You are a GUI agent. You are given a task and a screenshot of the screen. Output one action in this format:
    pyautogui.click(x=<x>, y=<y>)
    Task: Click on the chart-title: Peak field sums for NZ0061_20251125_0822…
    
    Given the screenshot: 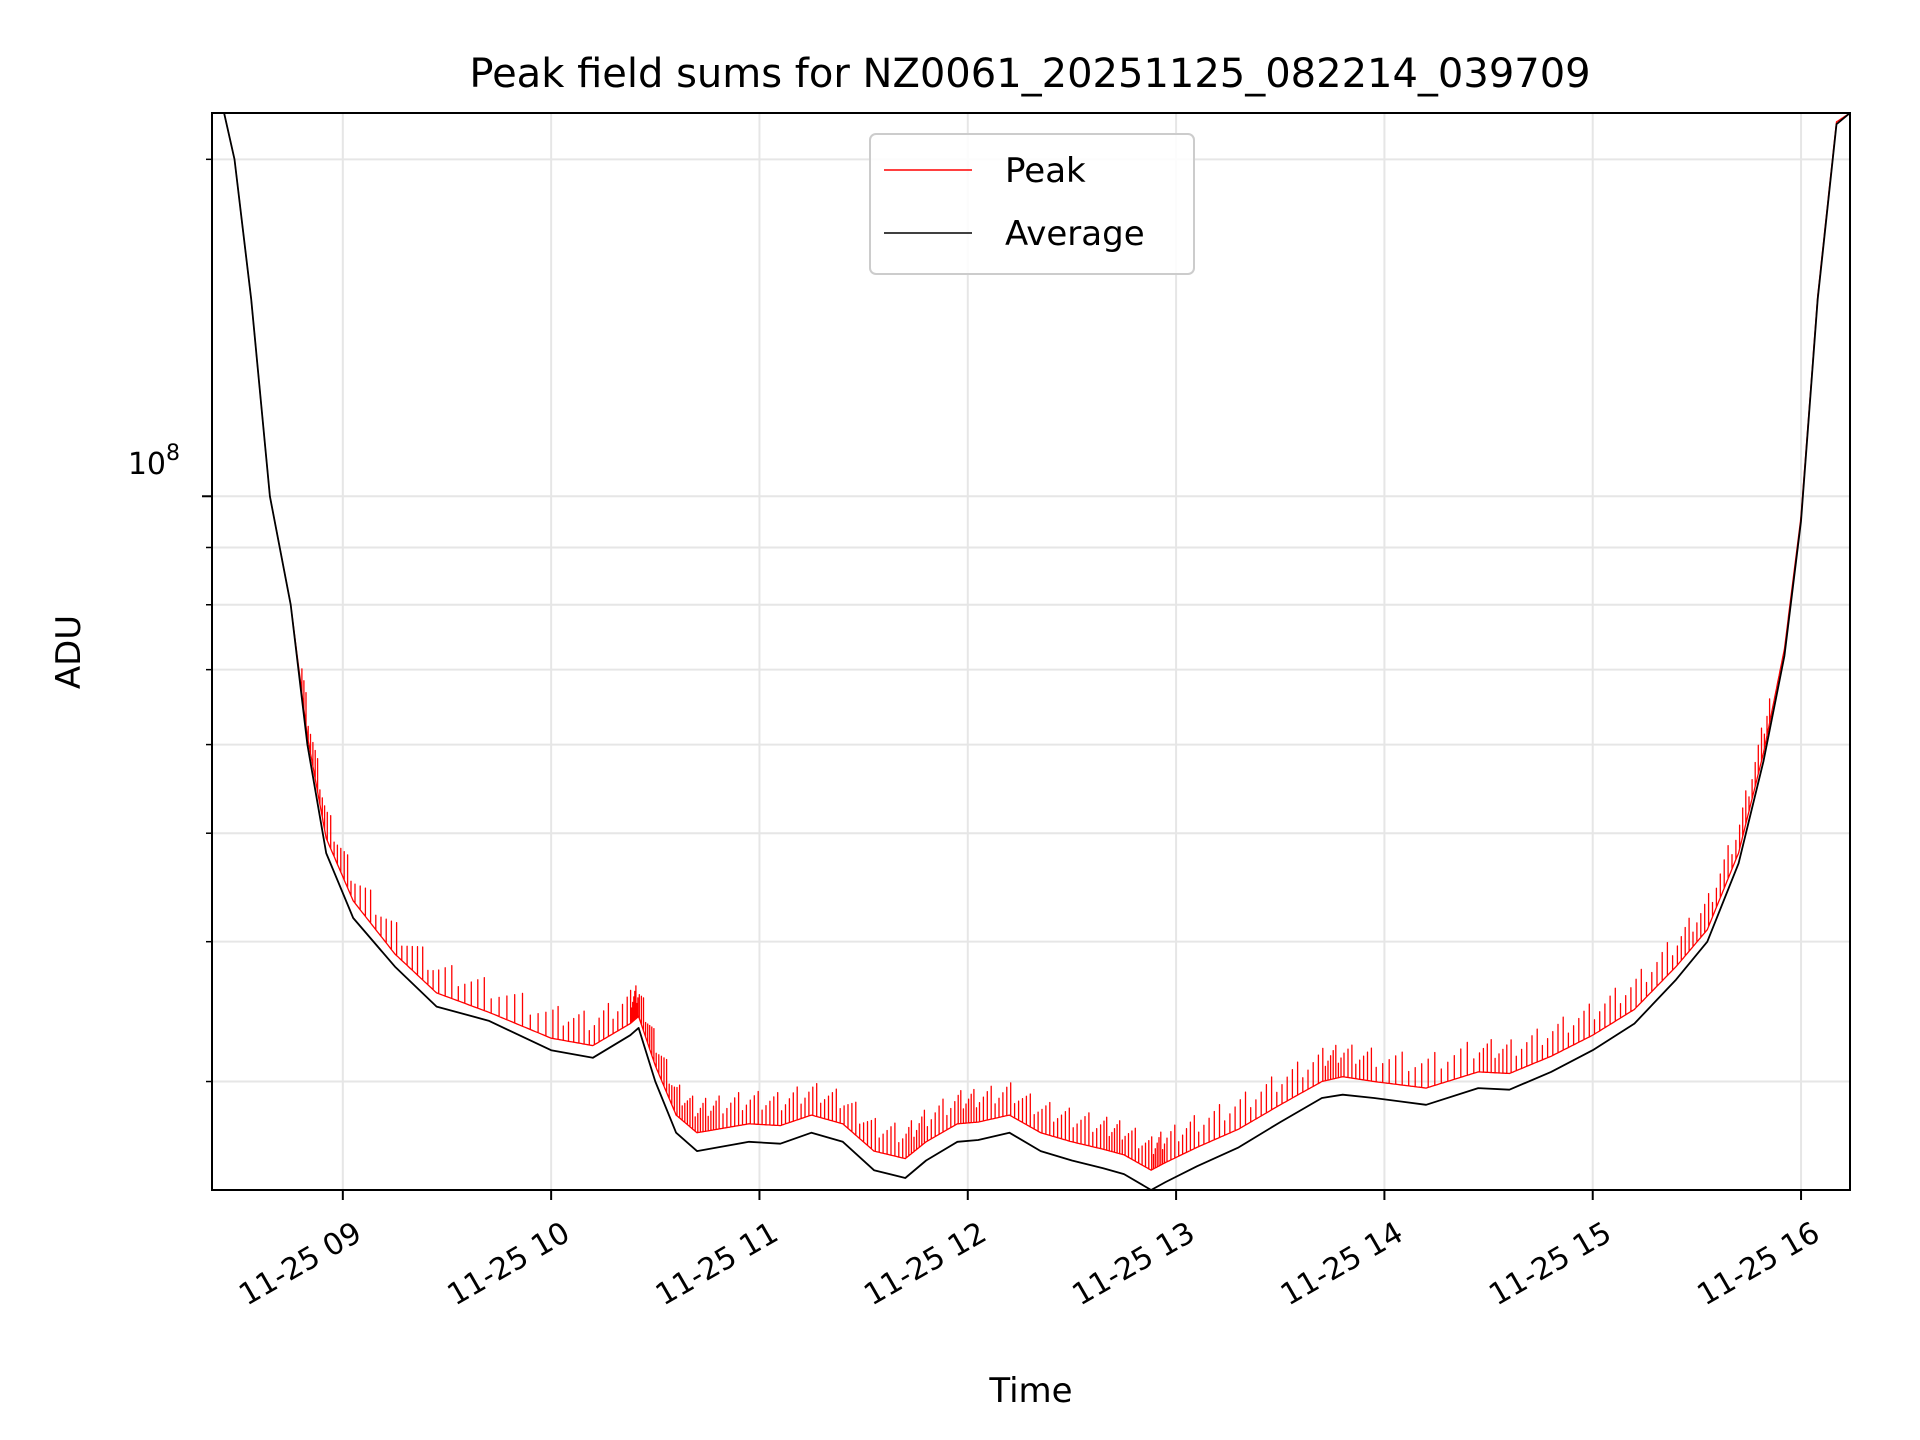 What is the action you would take?
    pyautogui.click(x=1029, y=74)
    